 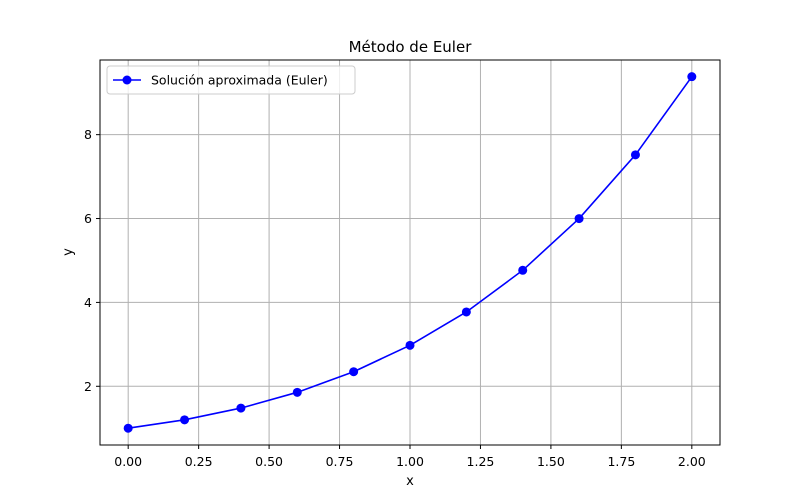 I want to click on x-tick-label: 2.00, so click(x=692, y=461).